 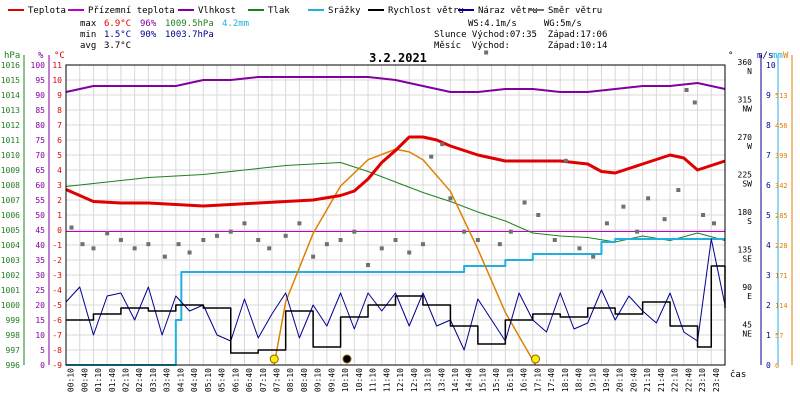 I want to click on info-moon: Měsíc Východ: Západ:10:14, so click(x=520, y=46).